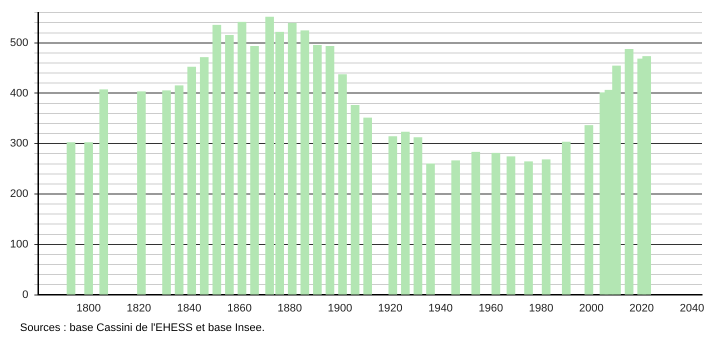 Image resolution: width=710 pixels, height=340 pixels. What do you see at coordinates (25, 294) in the screenshot?
I see `y-tick-label: 0` at bounding box center [25, 294].